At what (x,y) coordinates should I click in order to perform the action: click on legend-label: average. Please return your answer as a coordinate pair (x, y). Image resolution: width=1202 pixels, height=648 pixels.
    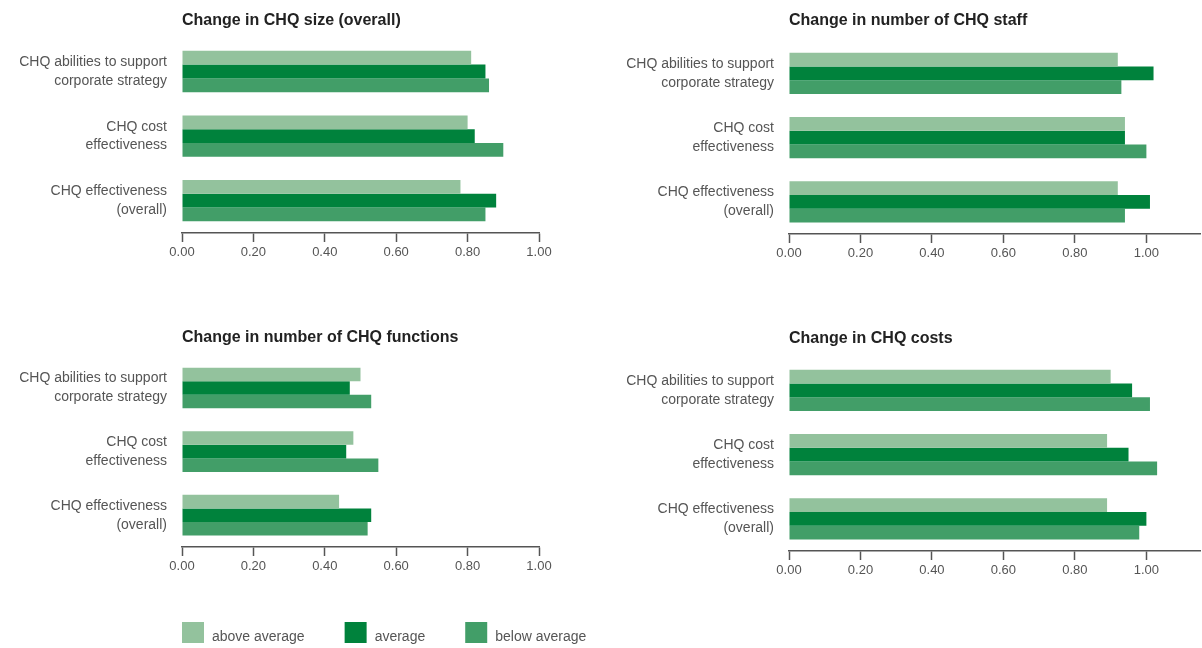
    Looking at the image, I should click on (400, 636).